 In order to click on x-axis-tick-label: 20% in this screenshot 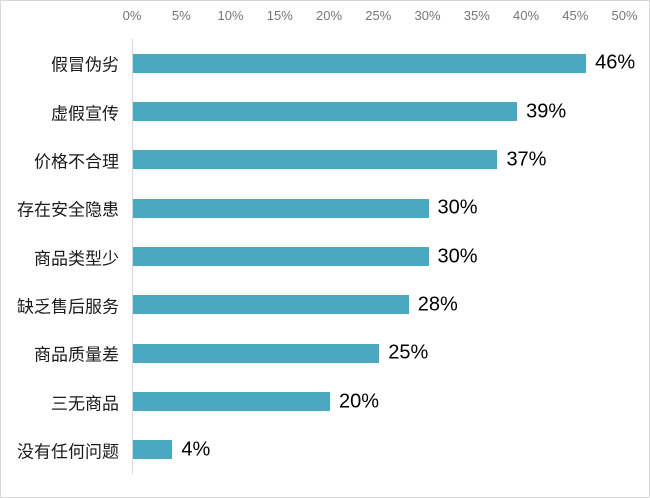, I will do `click(329, 15)`.